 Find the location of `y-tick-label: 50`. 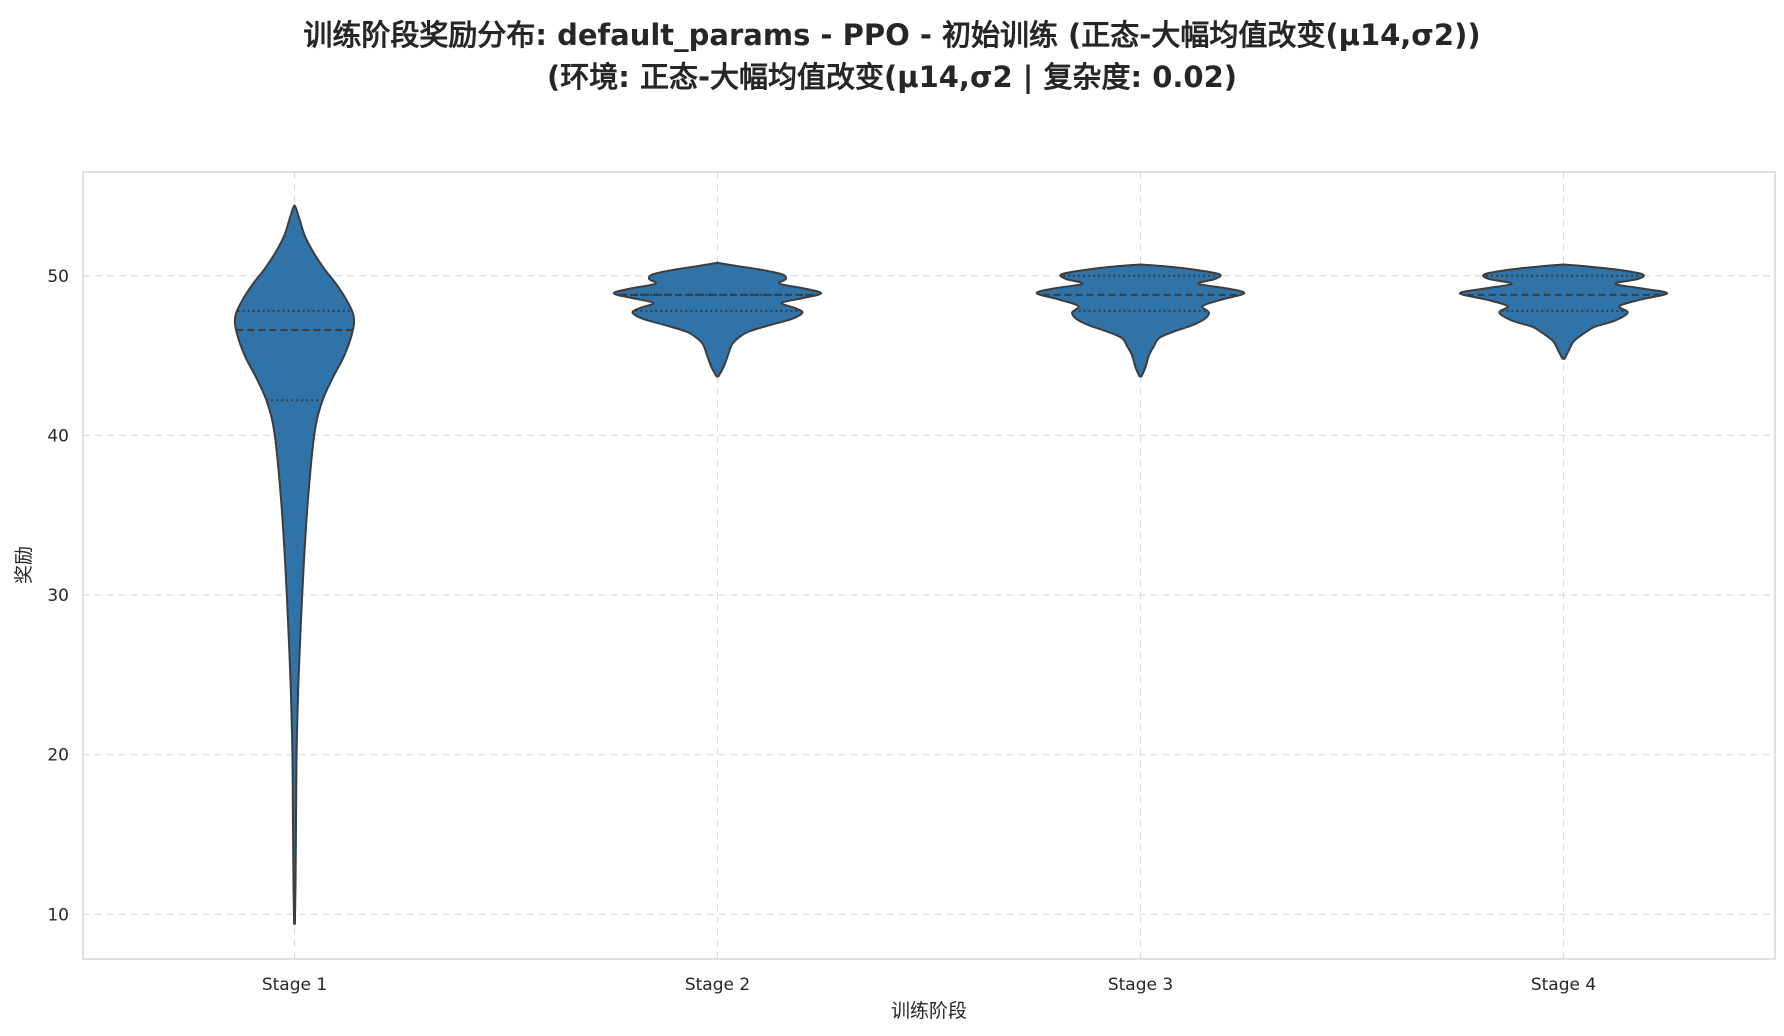

y-tick-label: 50 is located at coordinates (58, 277).